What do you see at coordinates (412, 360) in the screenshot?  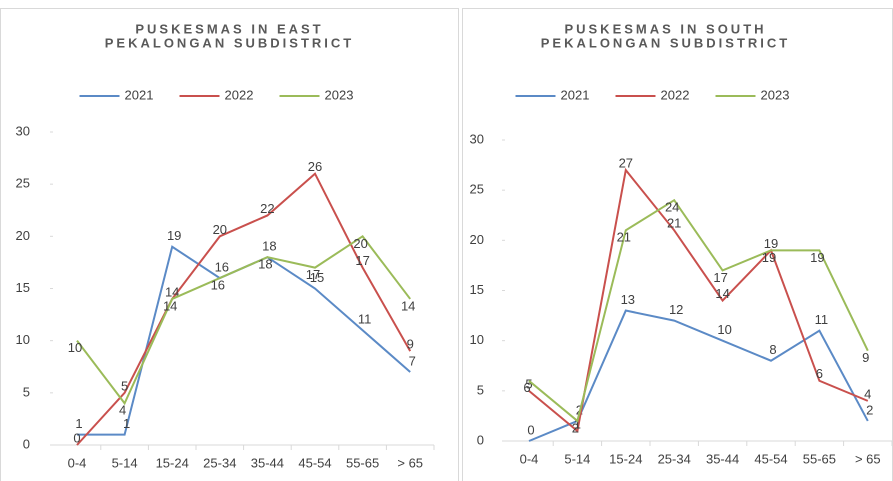 I see `data-label: 7` at bounding box center [412, 360].